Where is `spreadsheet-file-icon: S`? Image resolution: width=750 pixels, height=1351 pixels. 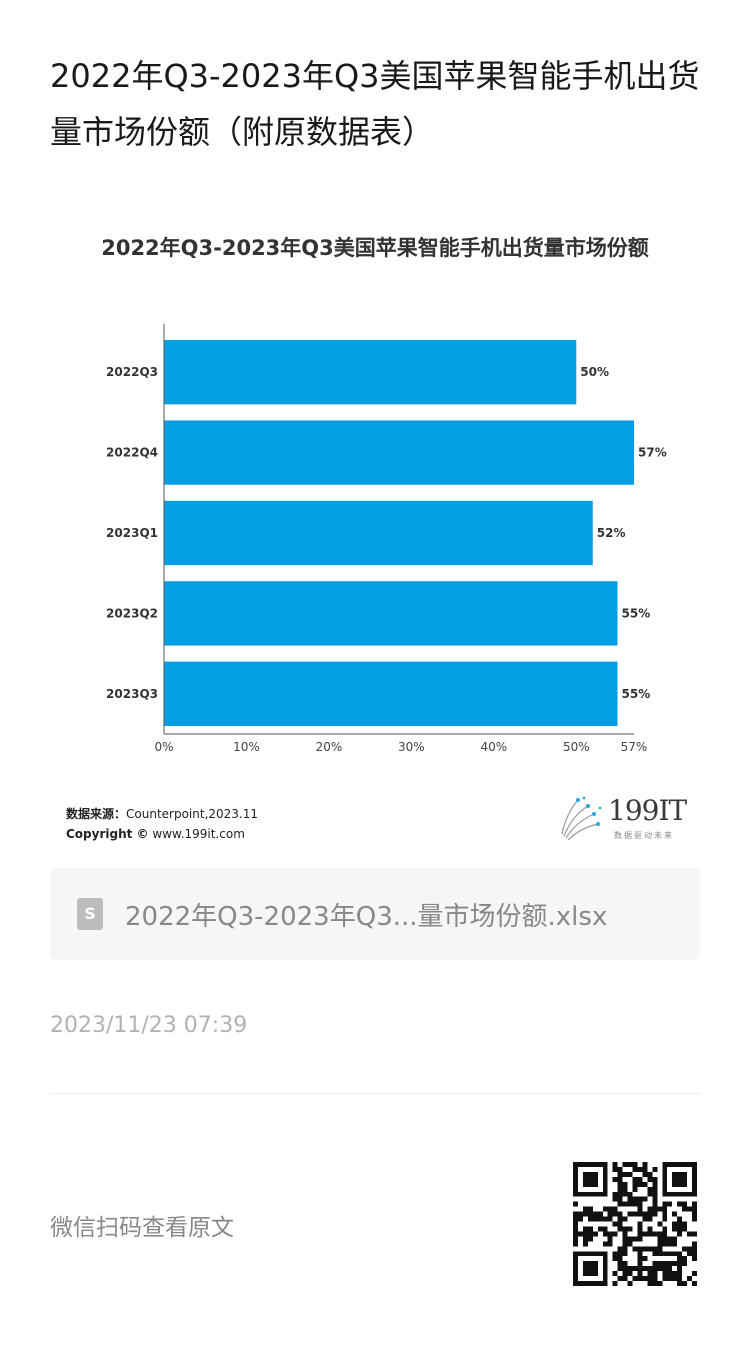
spreadsheet-file-icon: S is located at coordinates (90, 914).